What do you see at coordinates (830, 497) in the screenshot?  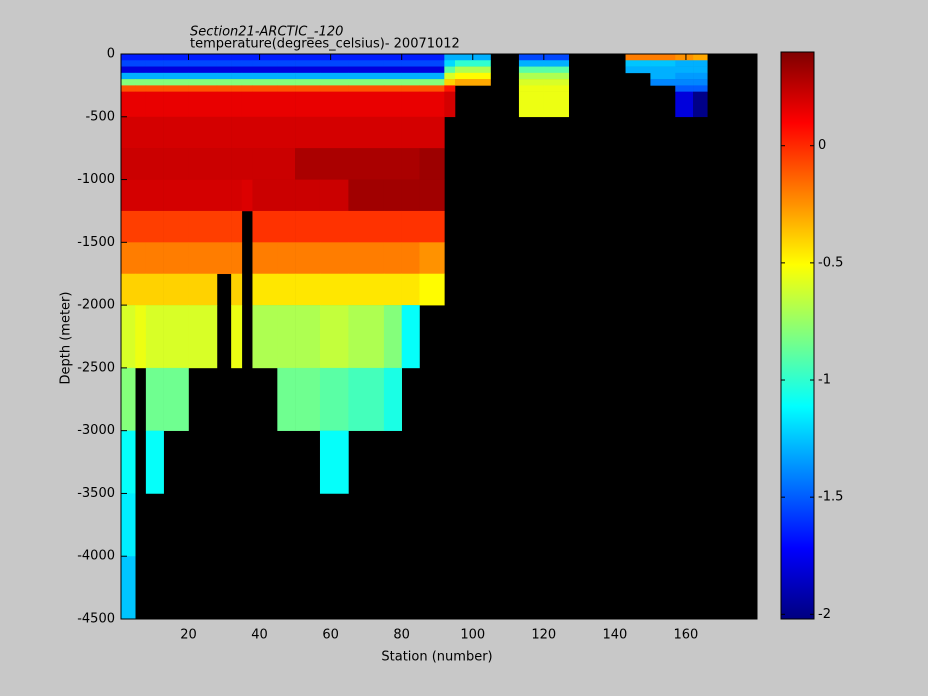 I see `colorbar-tick-label: -1.5` at bounding box center [830, 497].